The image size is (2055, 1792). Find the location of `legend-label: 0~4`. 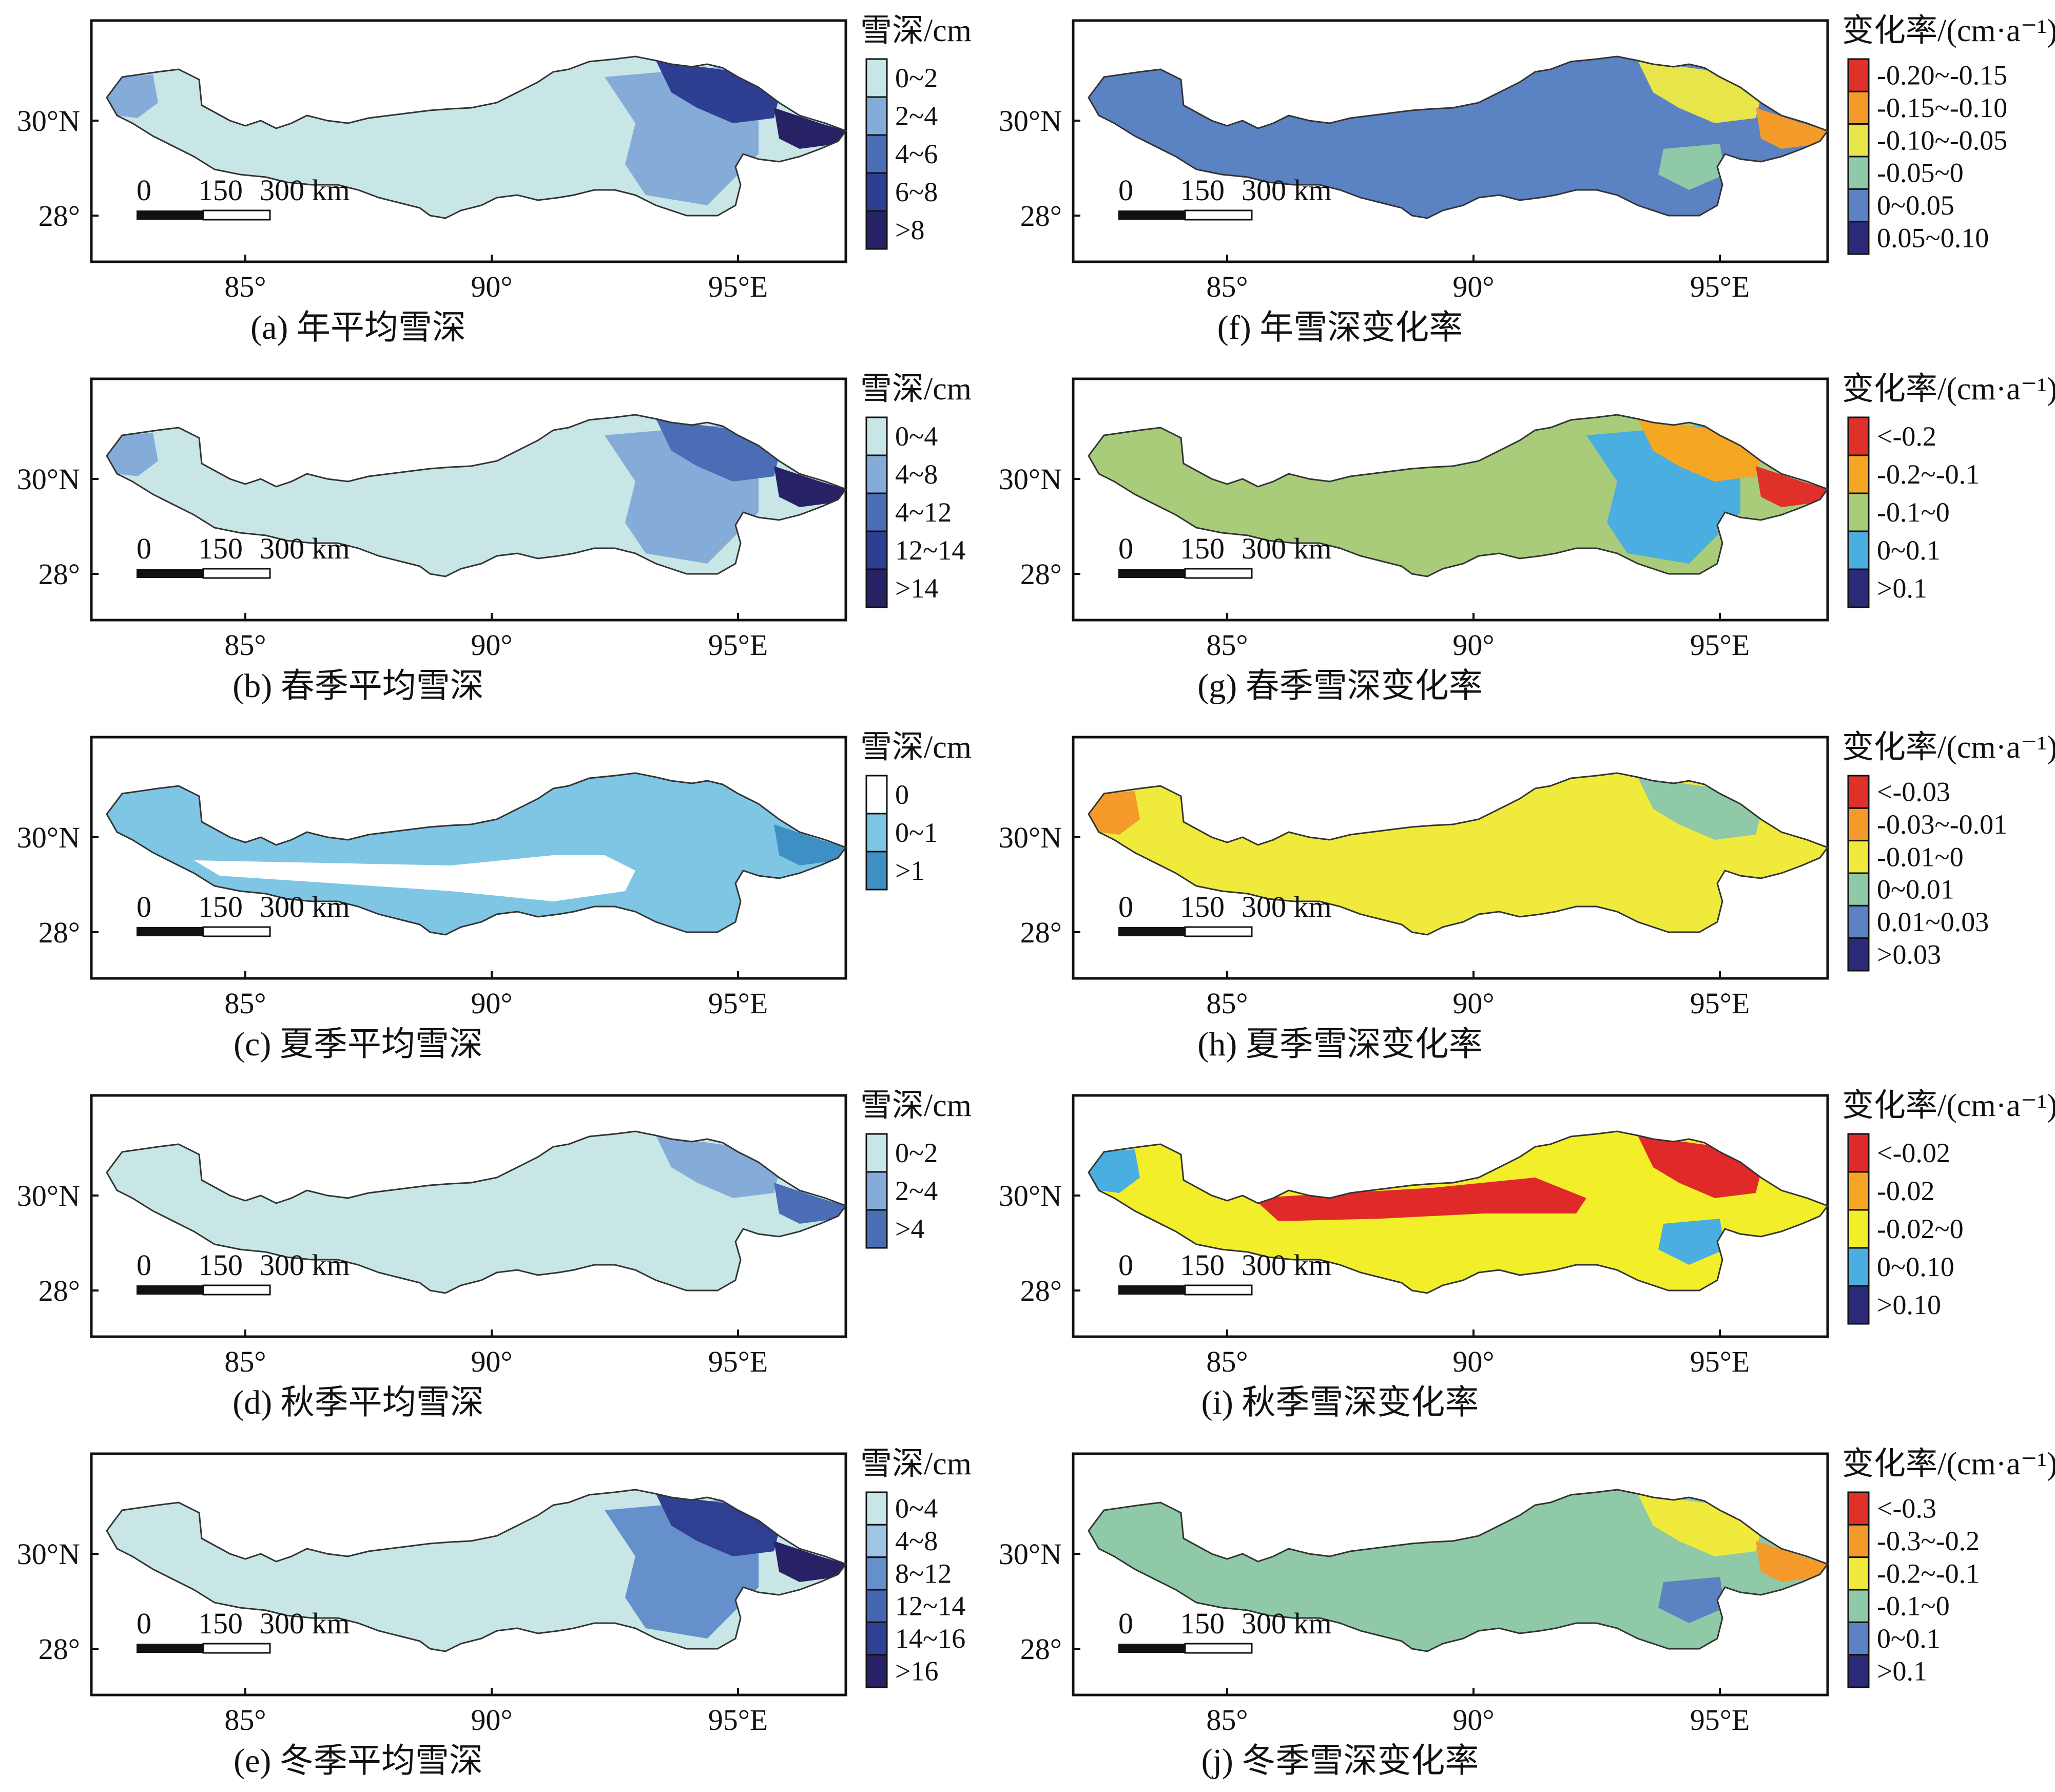

legend-label: 0~4 is located at coordinates (916, 437).